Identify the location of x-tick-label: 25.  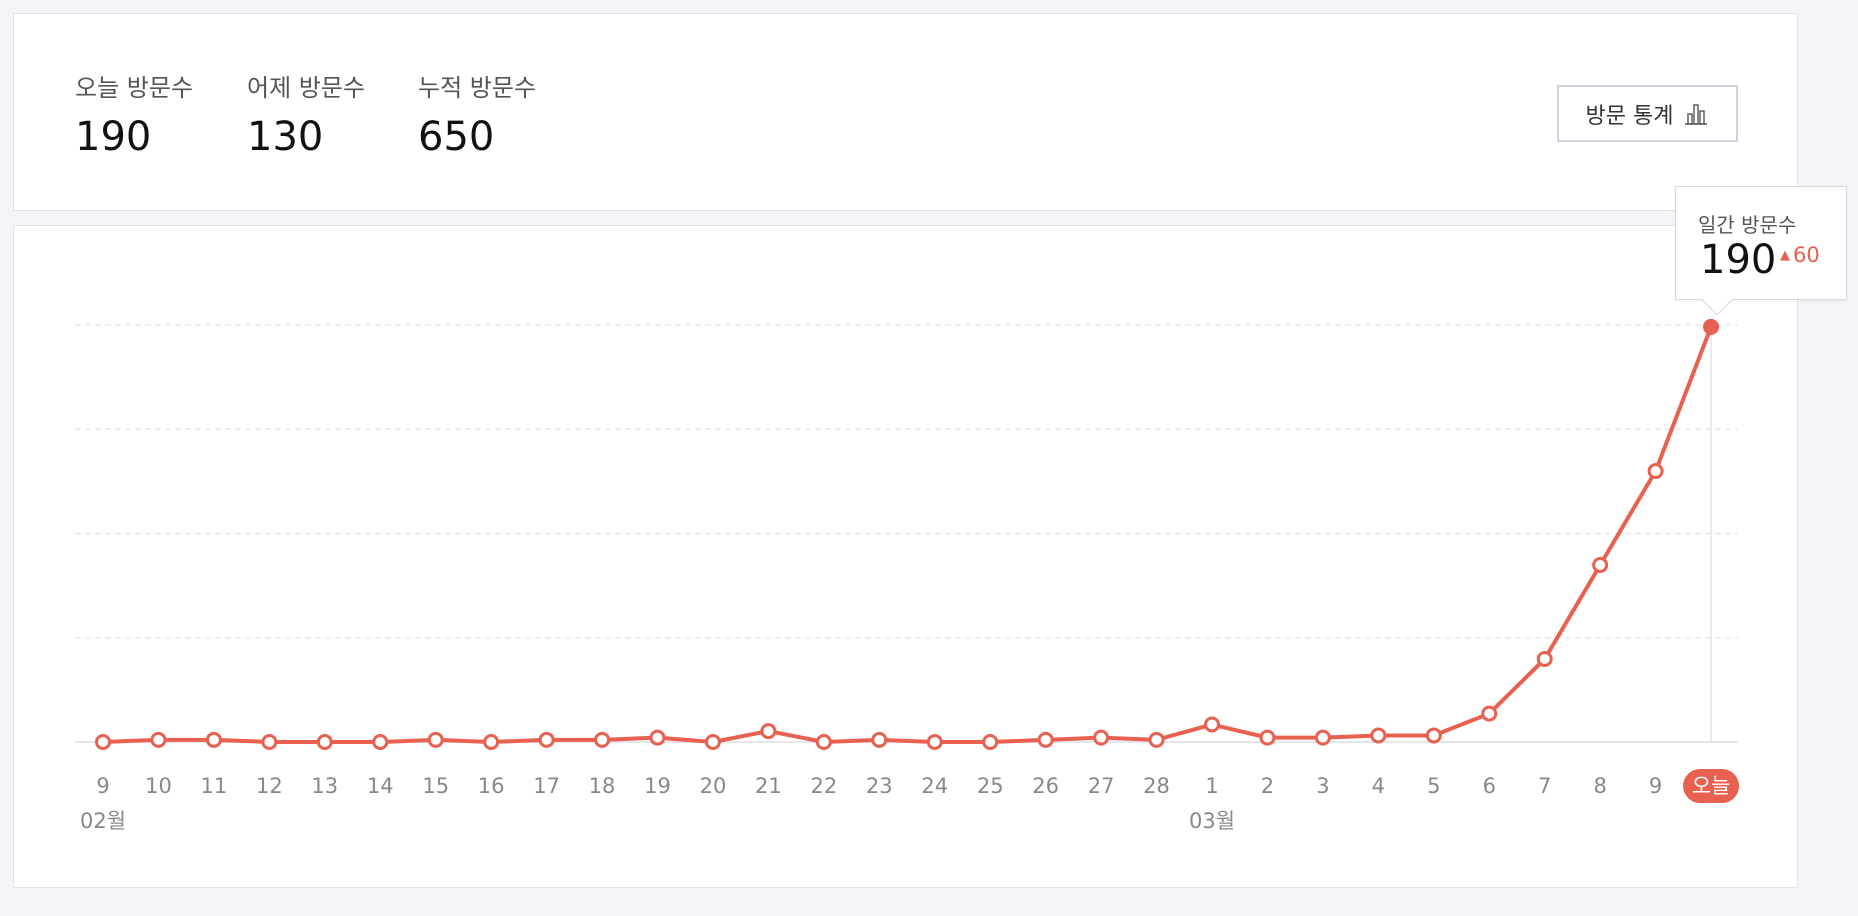
(990, 786).